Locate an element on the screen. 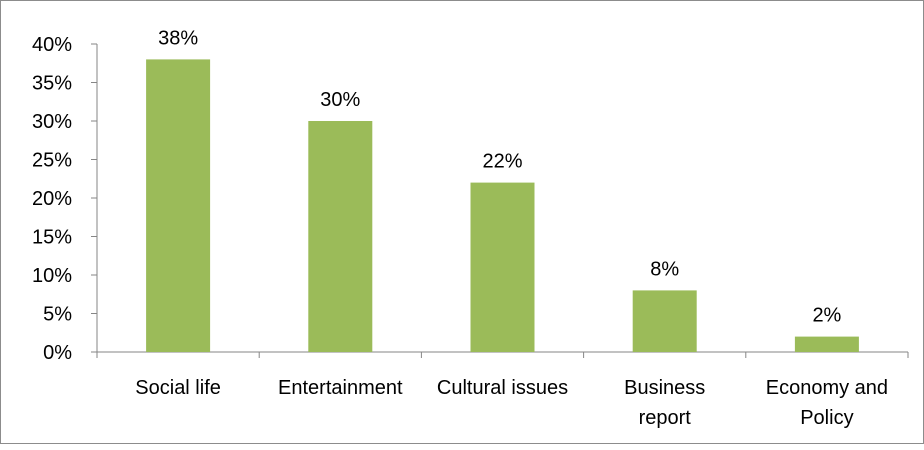  y-tick-label: 20% is located at coordinates (52, 199).